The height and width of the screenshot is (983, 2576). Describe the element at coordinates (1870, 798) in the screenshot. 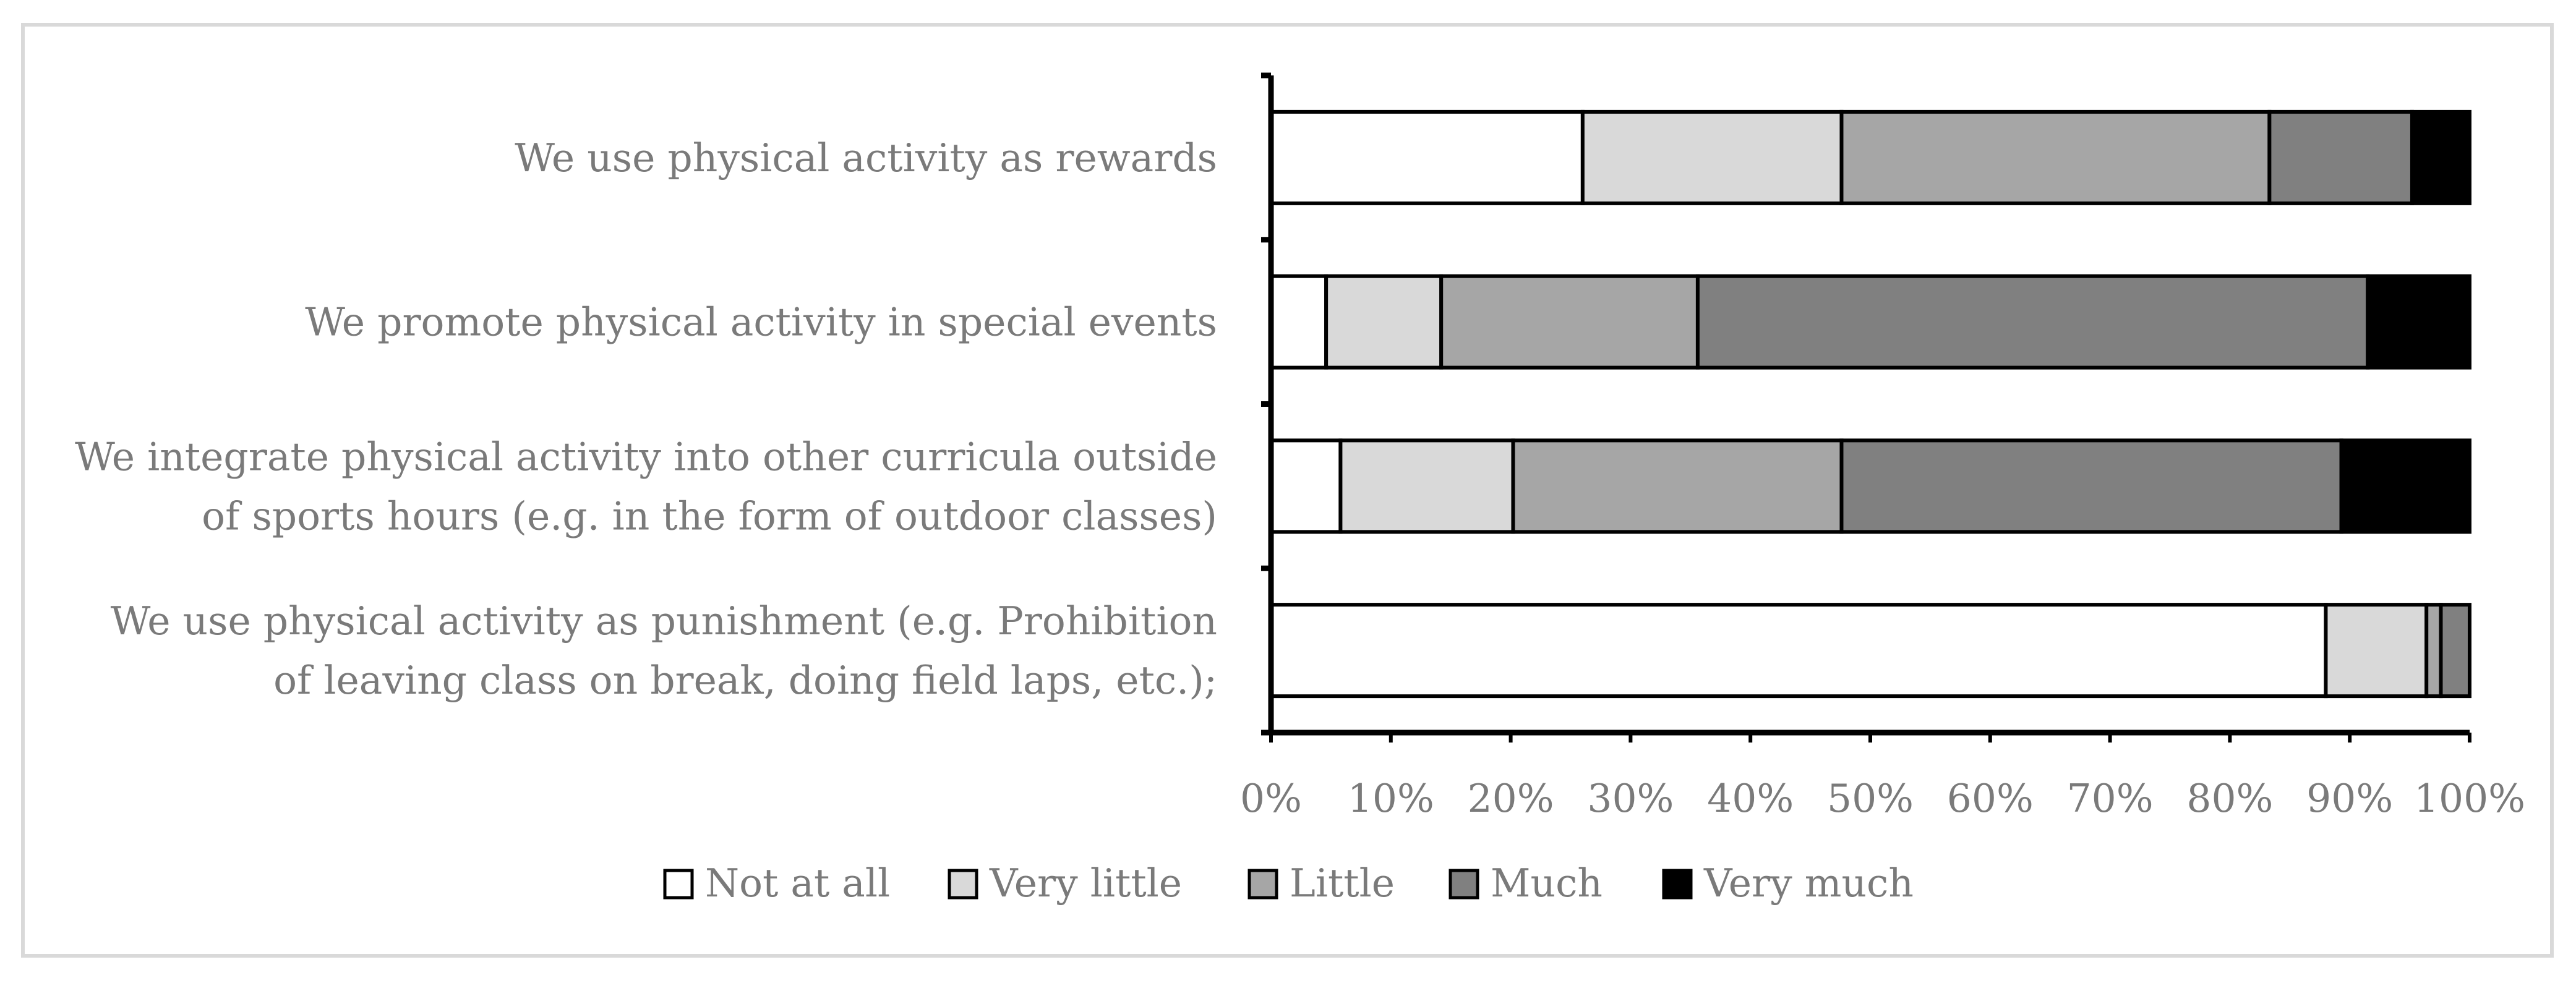

I see `x-tick-label: 50%` at that location.